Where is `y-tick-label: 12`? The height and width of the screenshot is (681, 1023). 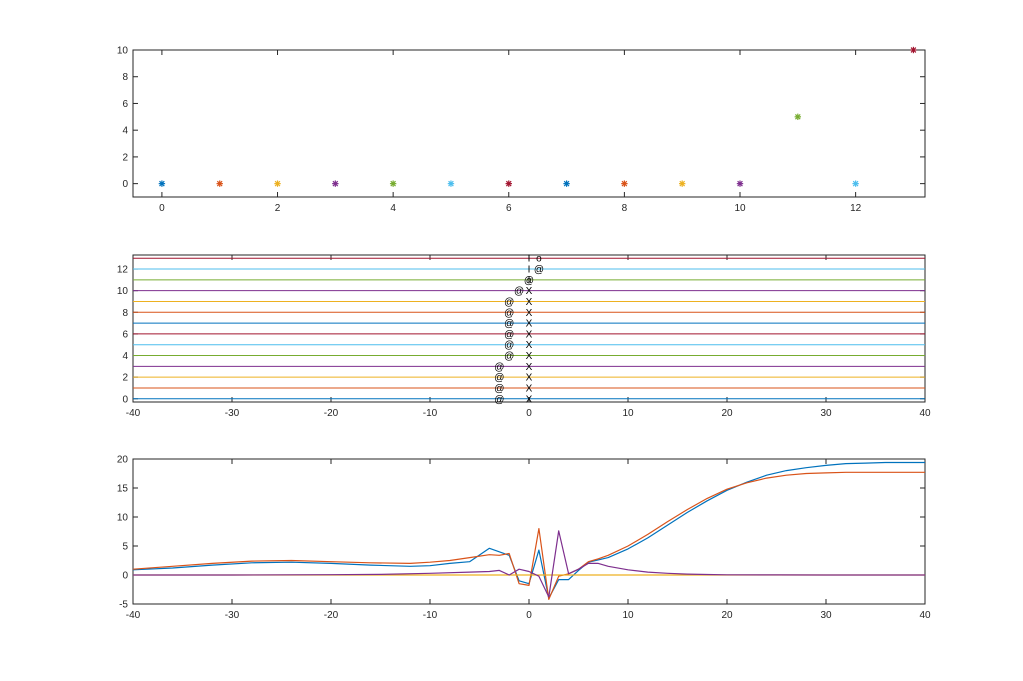 y-tick-label: 12 is located at coordinates (123, 270).